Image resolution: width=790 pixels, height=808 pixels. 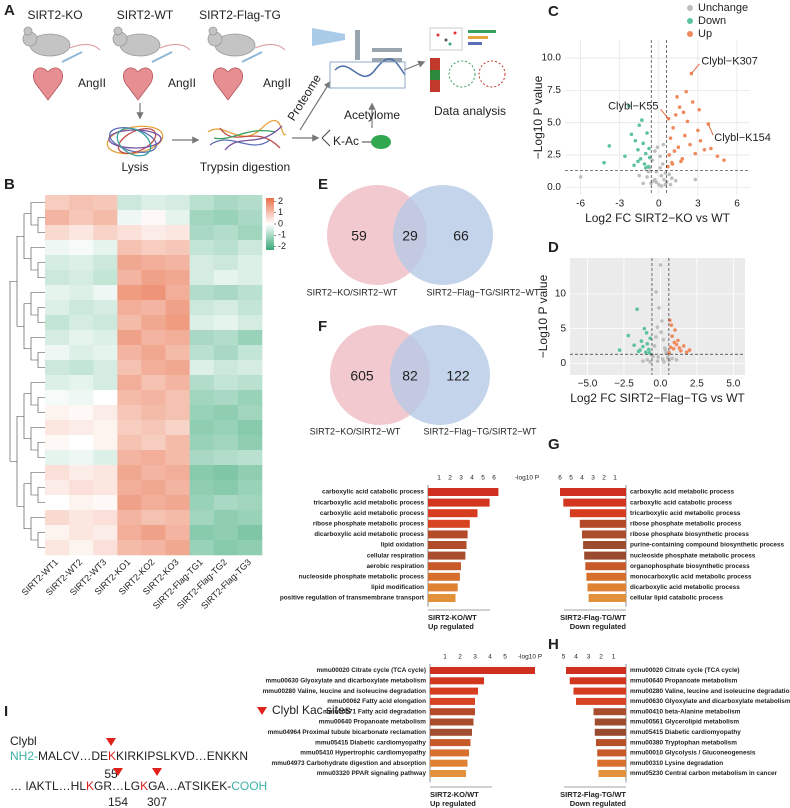 I want to click on sequence-segment: GR…LG, so click(x=117, y=786).